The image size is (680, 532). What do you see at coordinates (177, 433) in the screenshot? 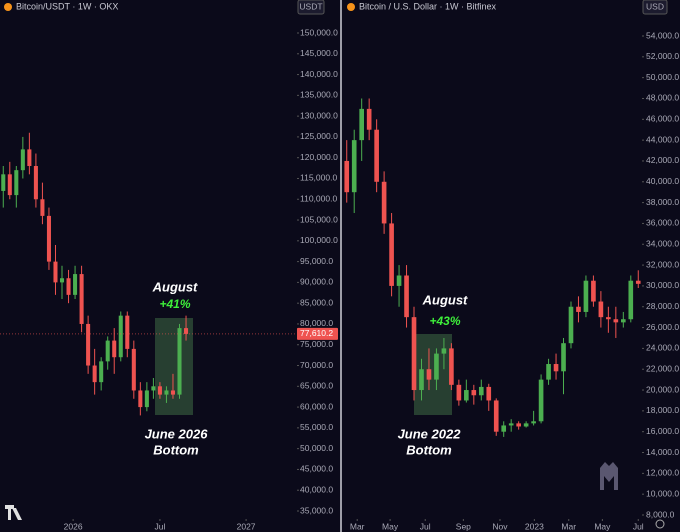
I see `annotation: June 2026` at bounding box center [177, 433].